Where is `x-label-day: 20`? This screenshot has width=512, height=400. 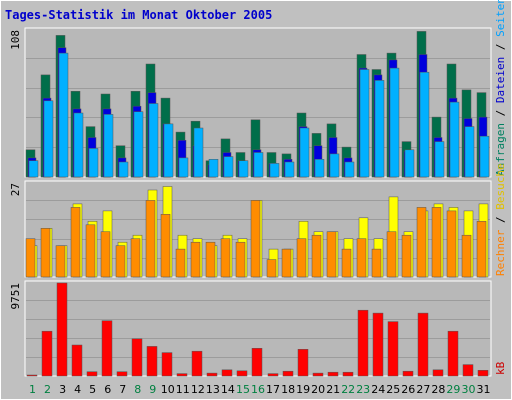 x-label-day: 20 is located at coordinates (318, 389).